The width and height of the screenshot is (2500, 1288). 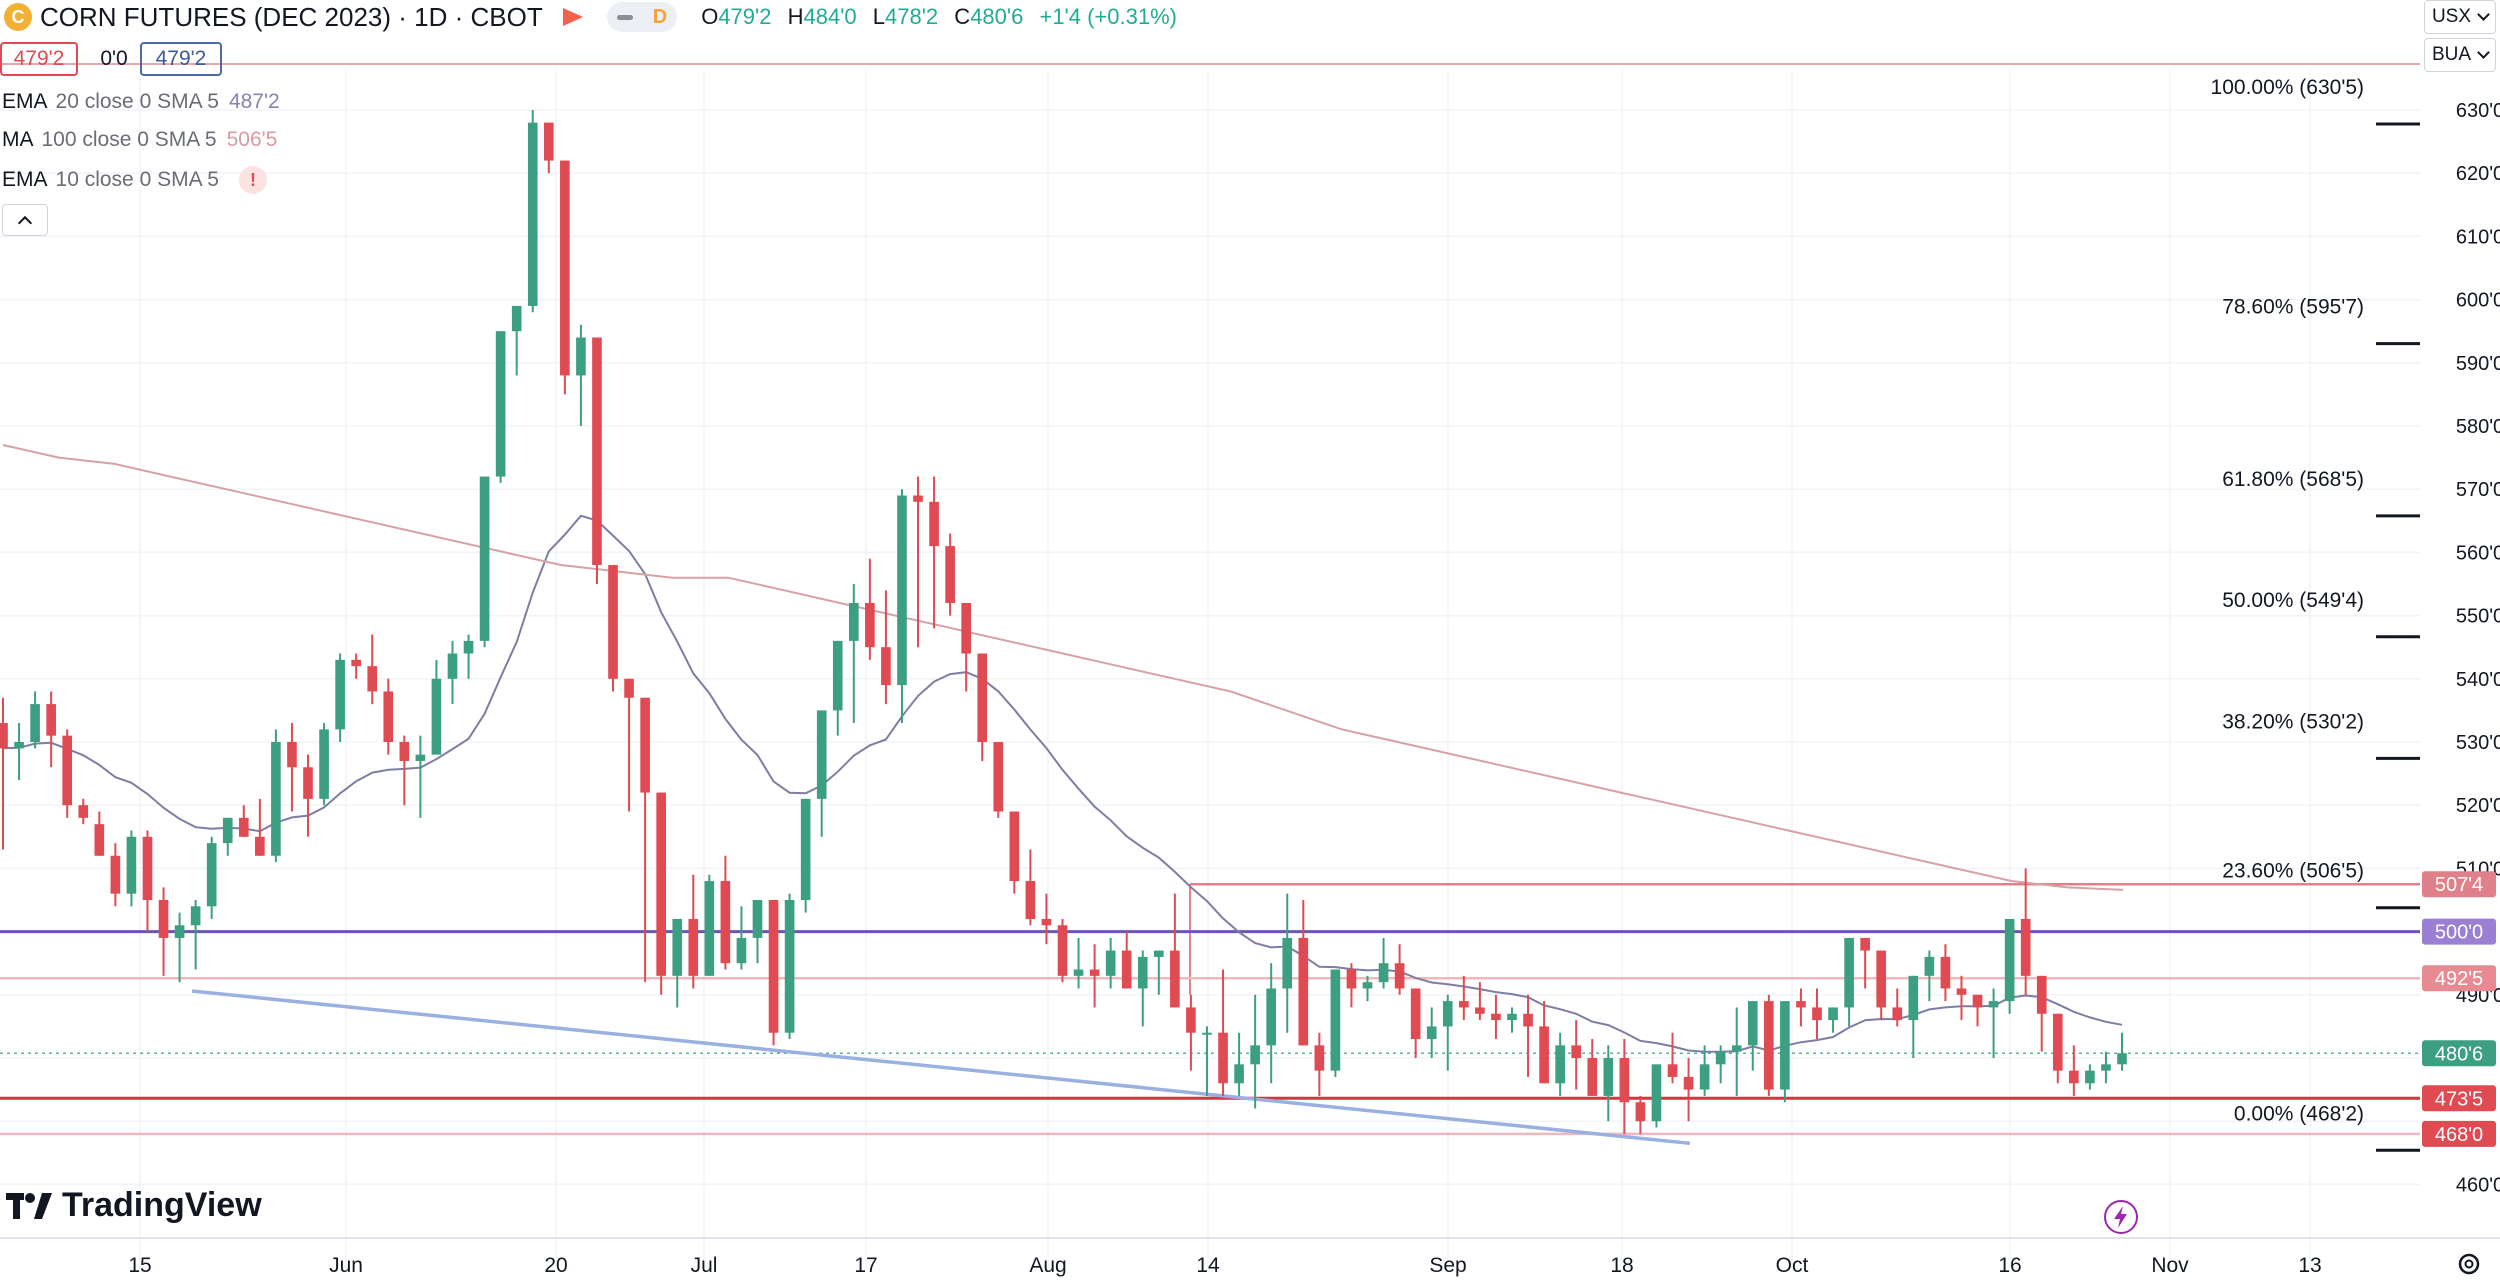 I want to click on lightning-icon, so click(x=2121, y=1217).